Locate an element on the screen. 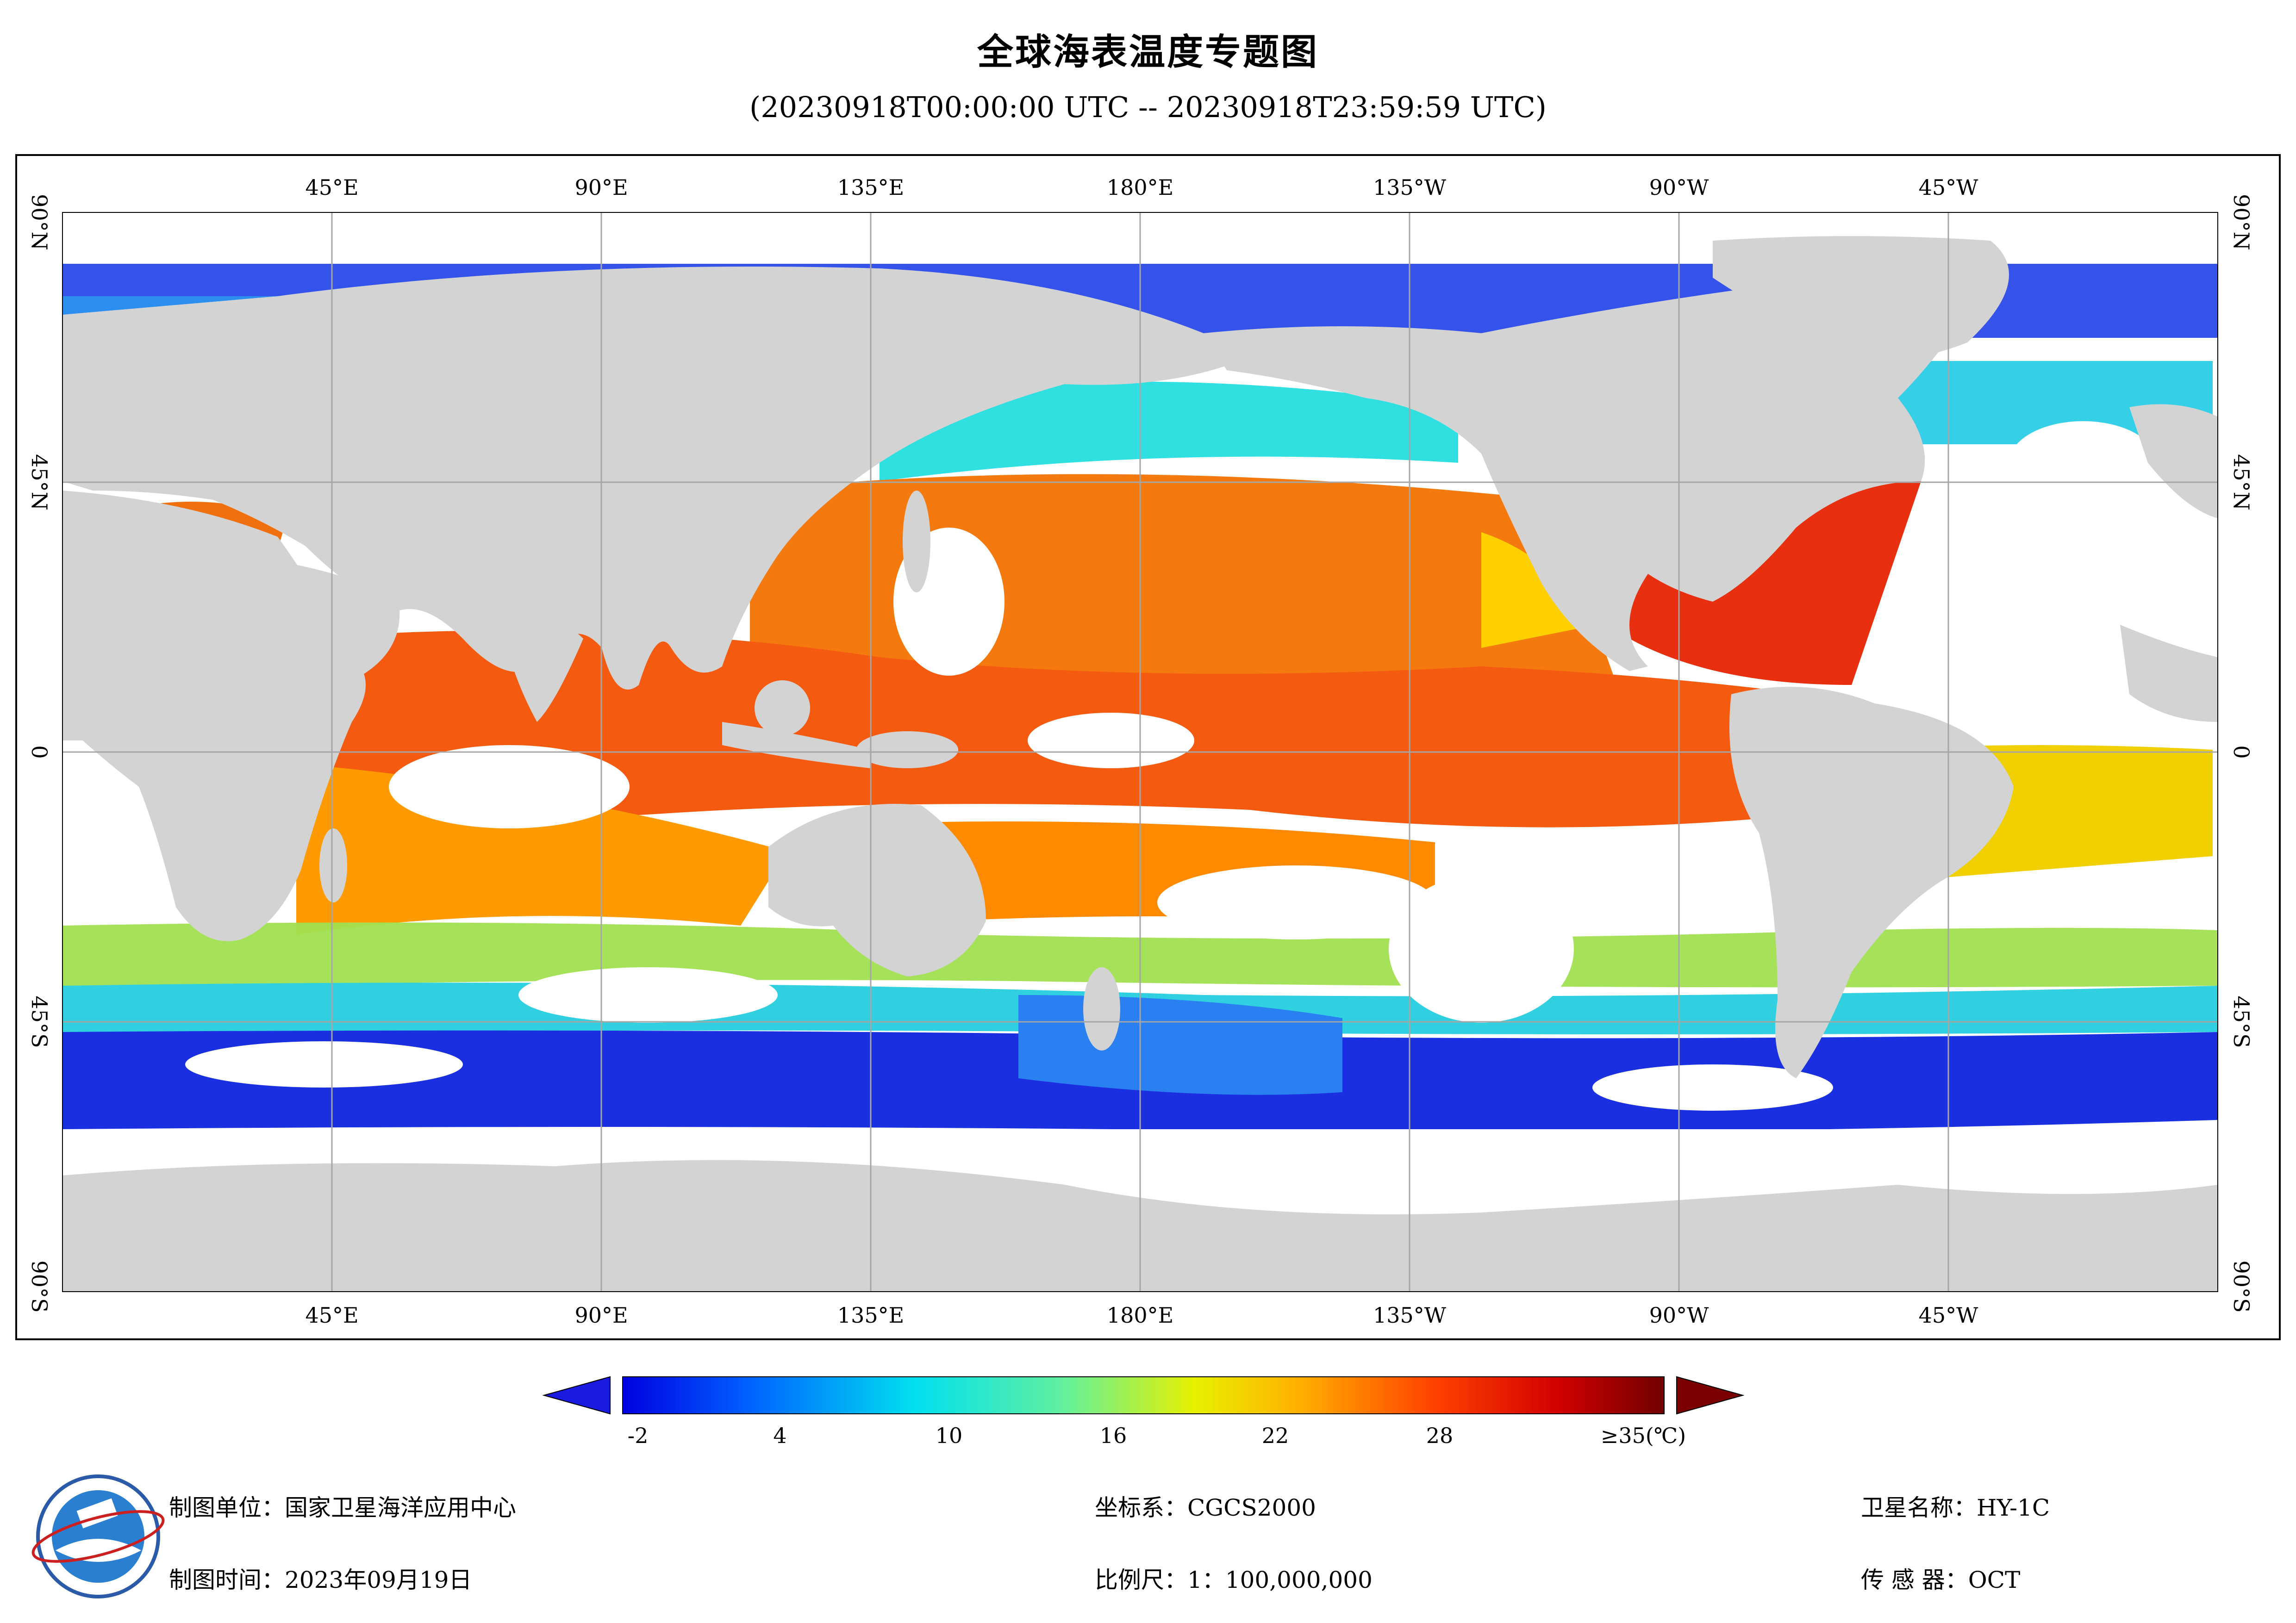 The image size is (2296, 1623). land-new-zealand is located at coordinates (1101, 1009).